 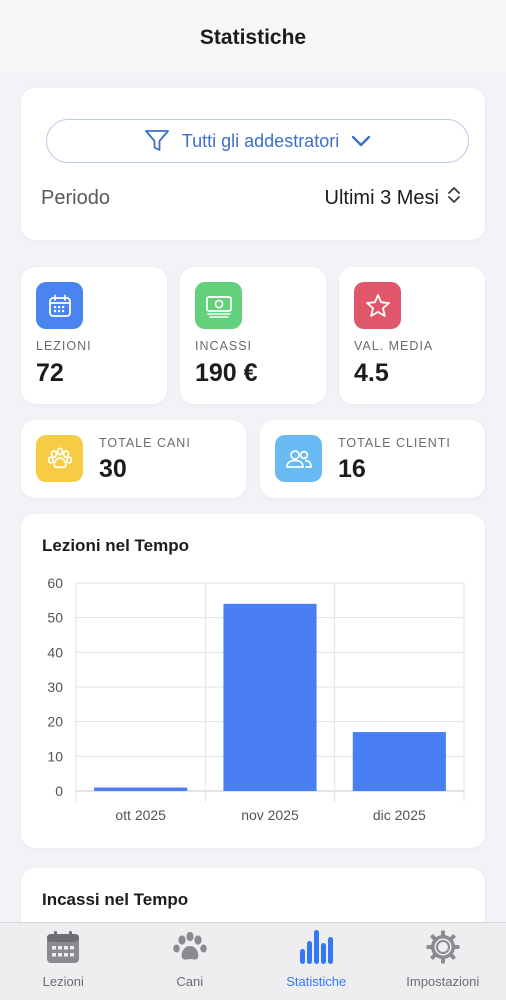 What do you see at coordinates (412, 335) in the screenshot?
I see `stat-card-rating: VAL. MEDIA 4.5` at bounding box center [412, 335].